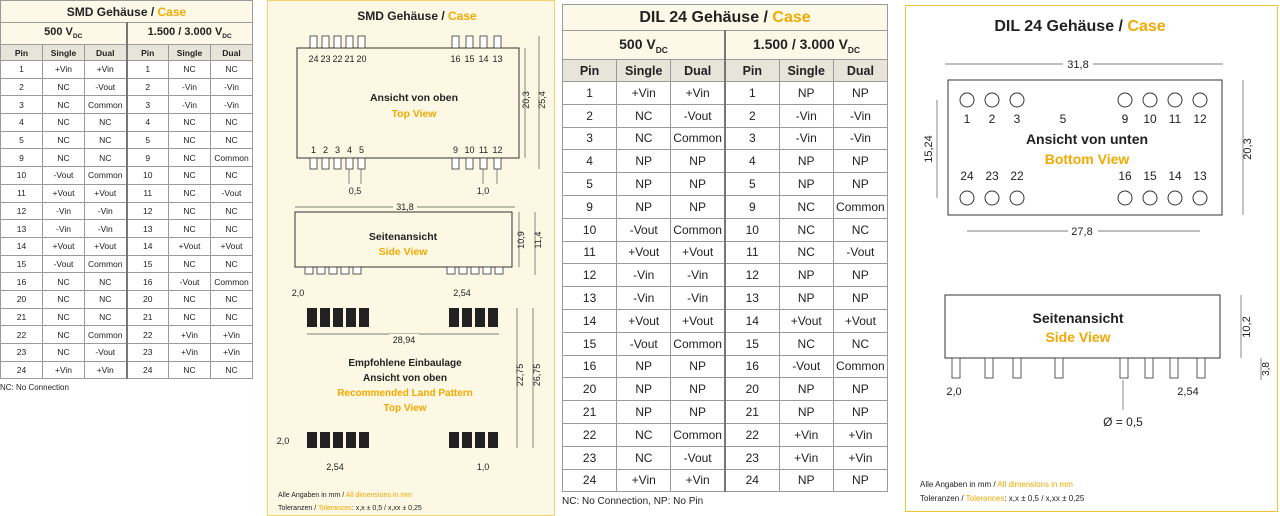  I want to click on dim: 10,9, so click(521, 240).